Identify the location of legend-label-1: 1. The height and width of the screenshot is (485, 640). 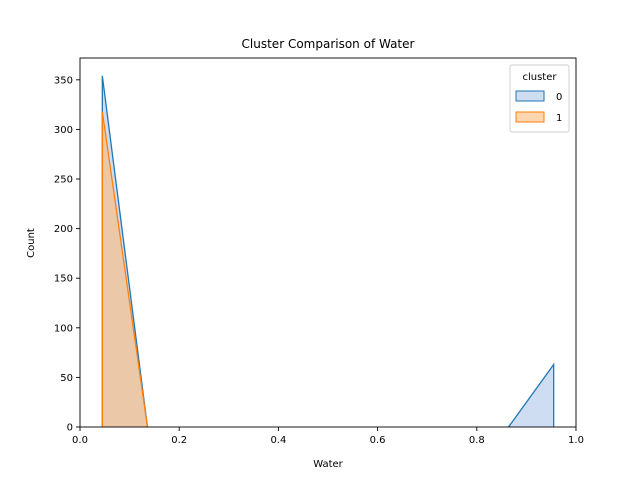
(559, 118).